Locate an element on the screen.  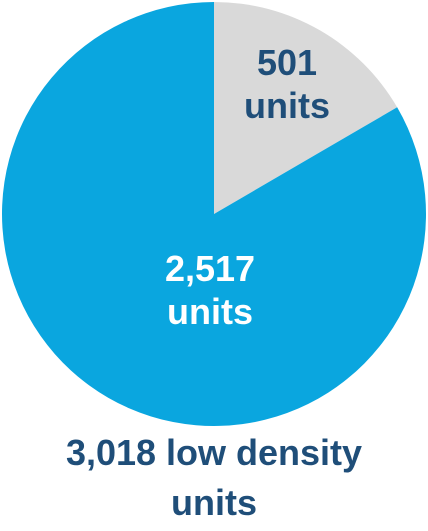
chart-title: 3,018 low density units is located at coordinates (214, 477).